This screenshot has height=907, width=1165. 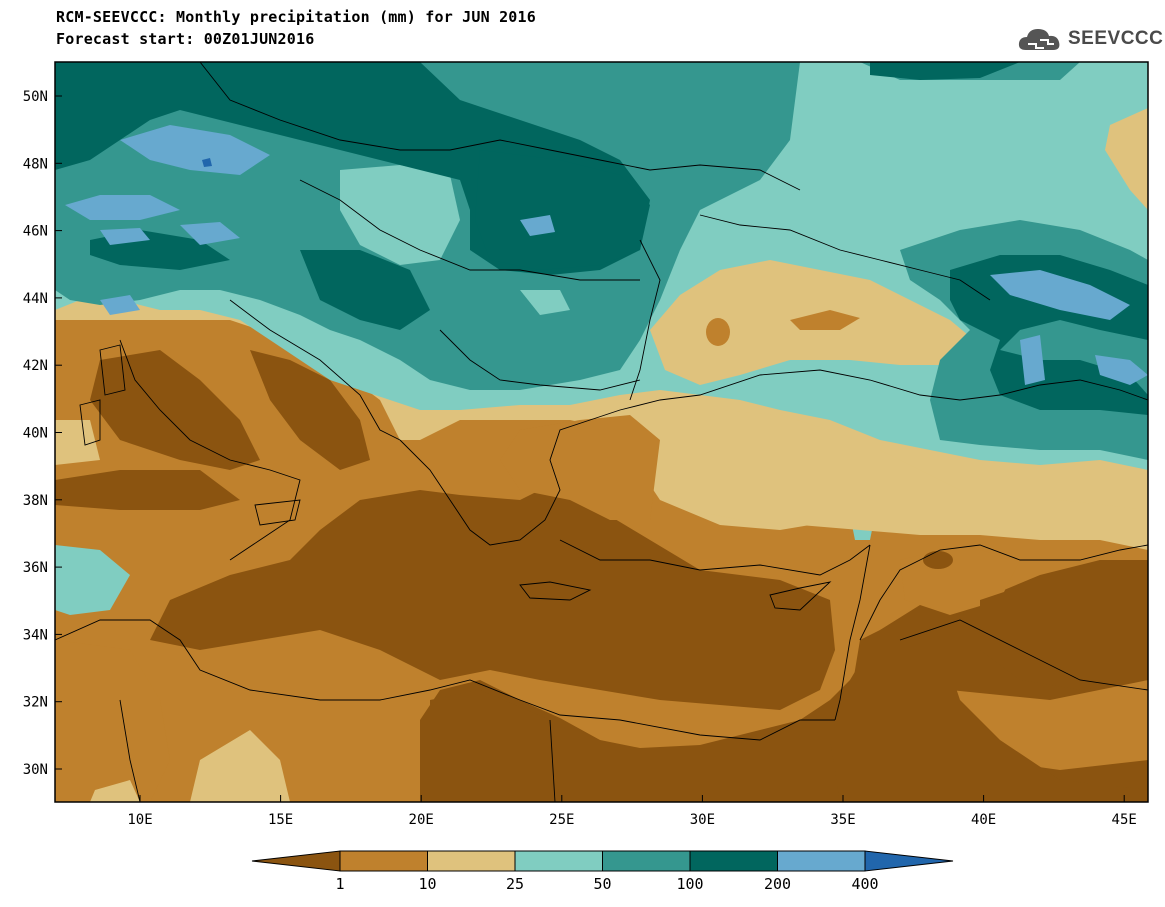 I want to click on cloud-icon, so click(x=1039, y=39).